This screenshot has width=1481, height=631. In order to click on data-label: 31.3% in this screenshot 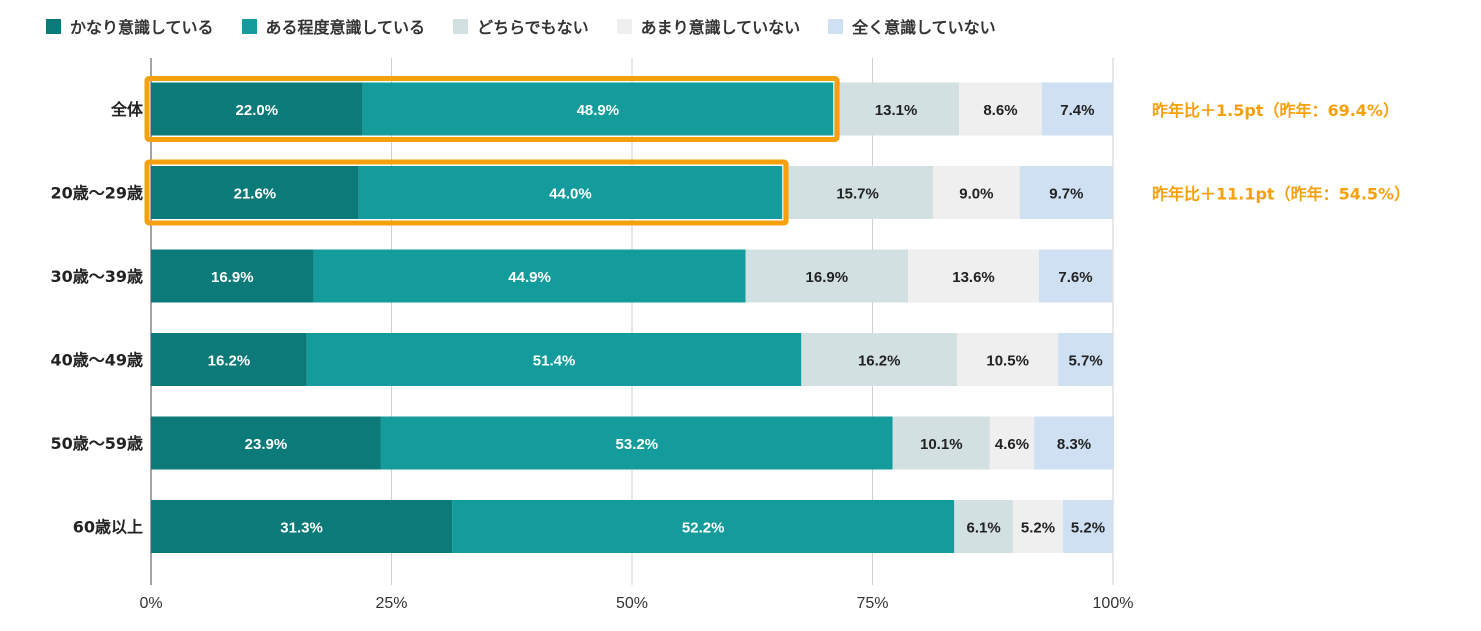, I will do `click(301, 528)`.